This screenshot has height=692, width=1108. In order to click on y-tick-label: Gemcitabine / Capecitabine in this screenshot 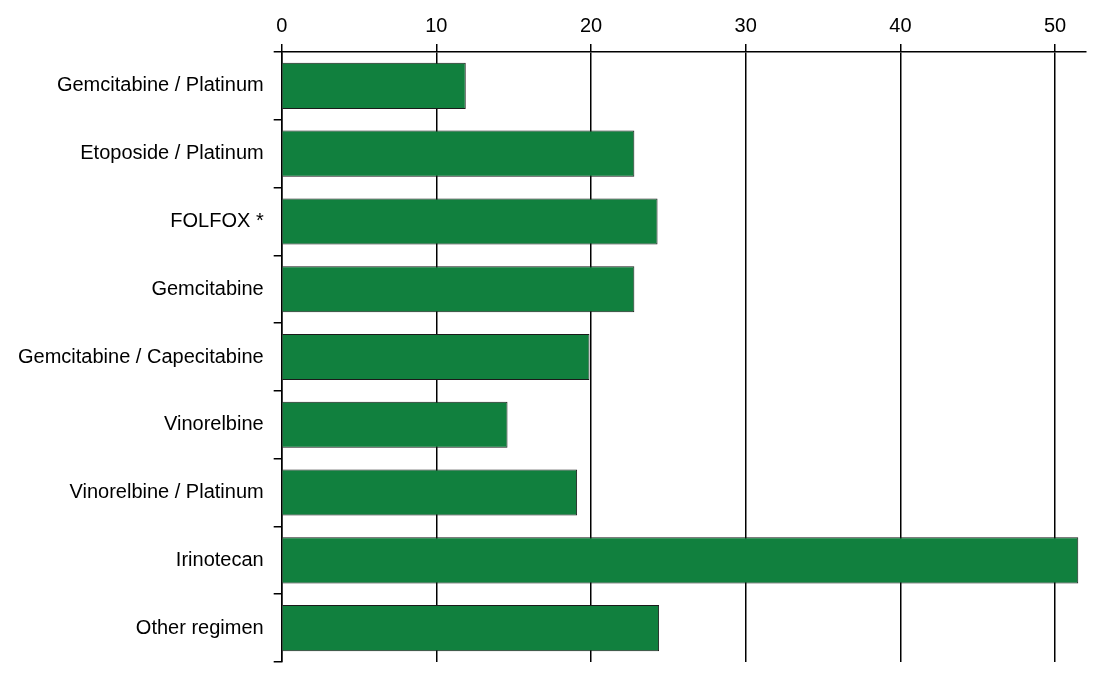, I will do `click(140, 355)`.